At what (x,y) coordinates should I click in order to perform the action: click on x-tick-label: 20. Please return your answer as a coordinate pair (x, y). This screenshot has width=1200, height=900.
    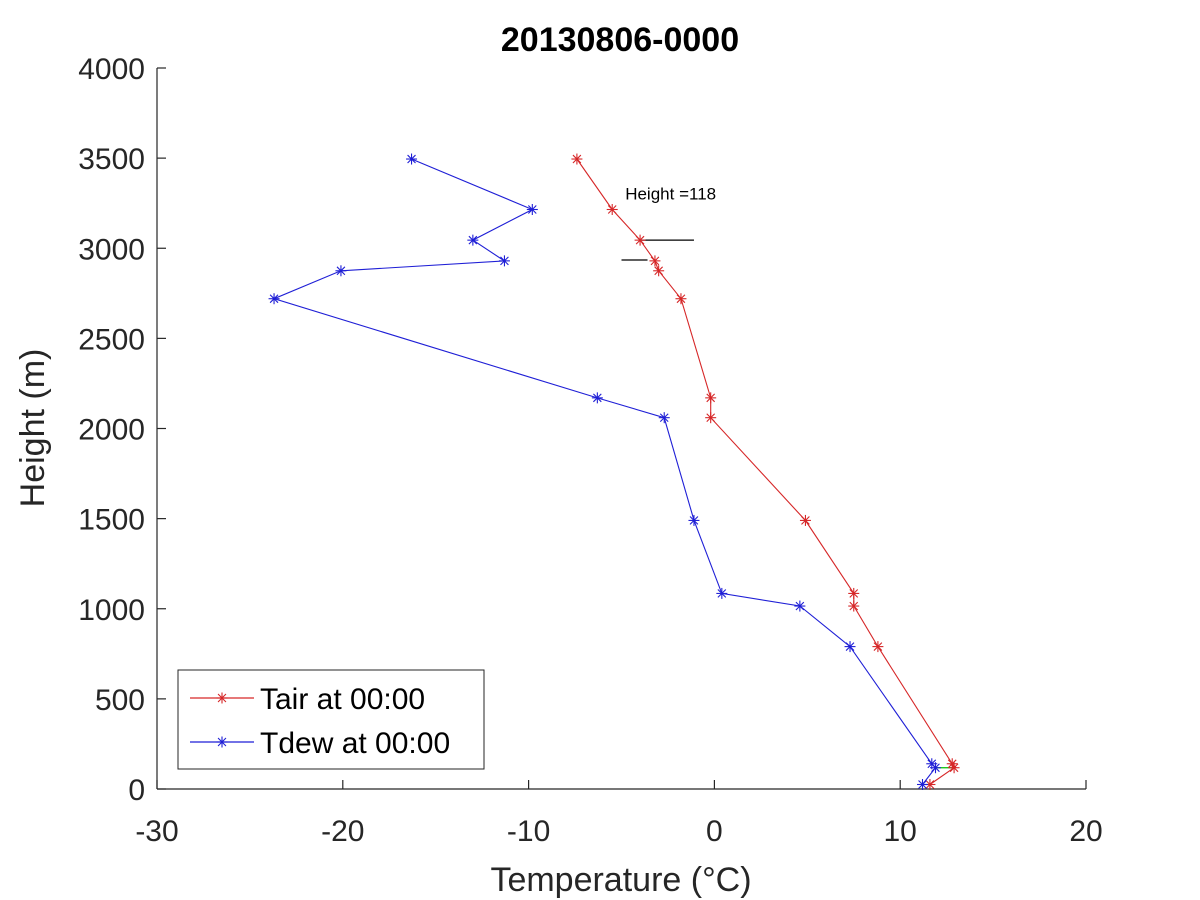
    Looking at the image, I should click on (1085, 831).